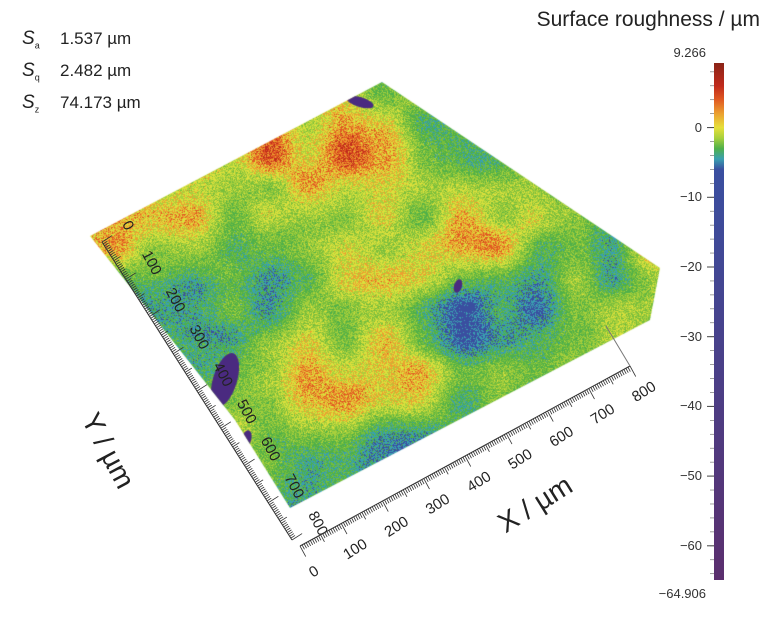 Image resolution: width=768 pixels, height=619 pixels. Describe the element at coordinates (719, 321) in the screenshot. I see `colorbar` at that location.